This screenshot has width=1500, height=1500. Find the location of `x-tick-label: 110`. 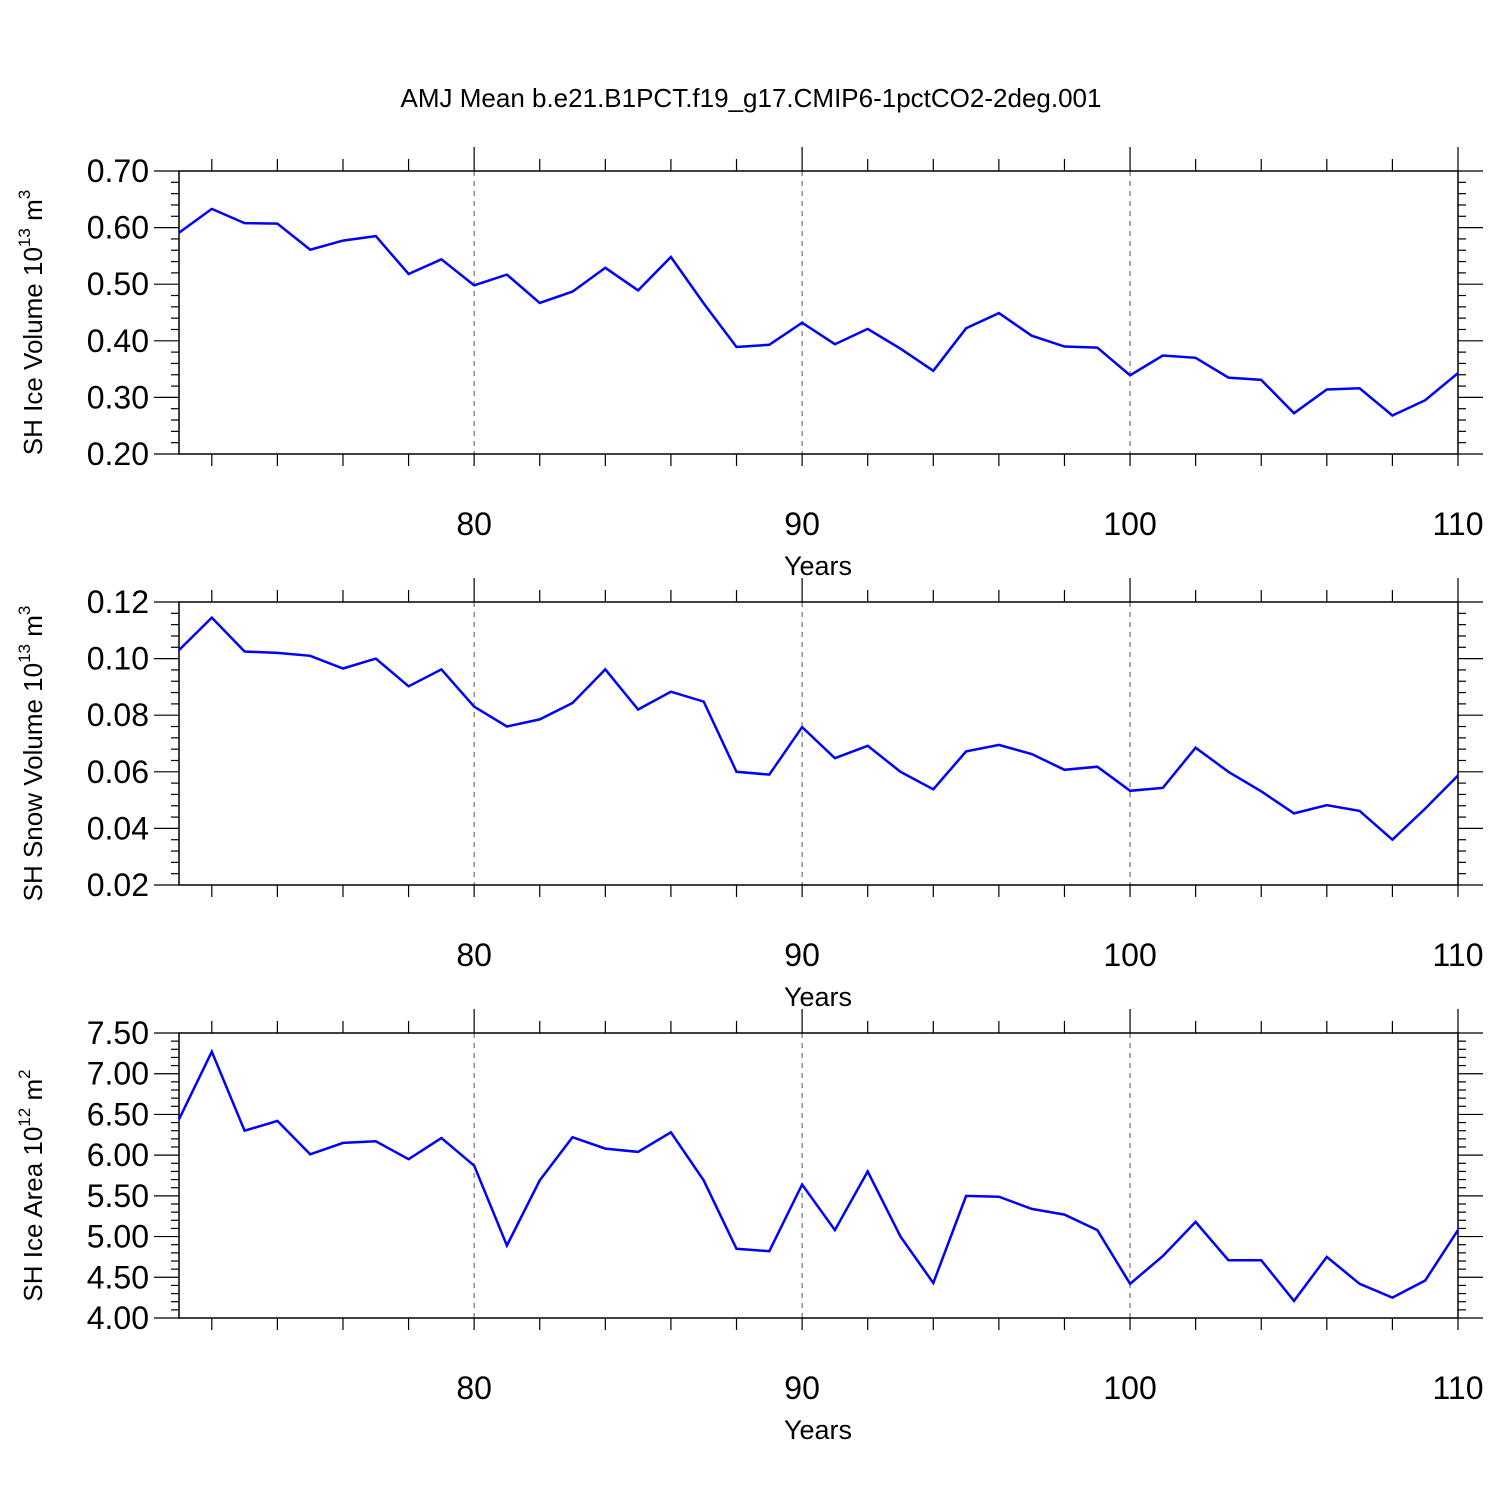

x-tick-label: 110 is located at coordinates (1457, 524).